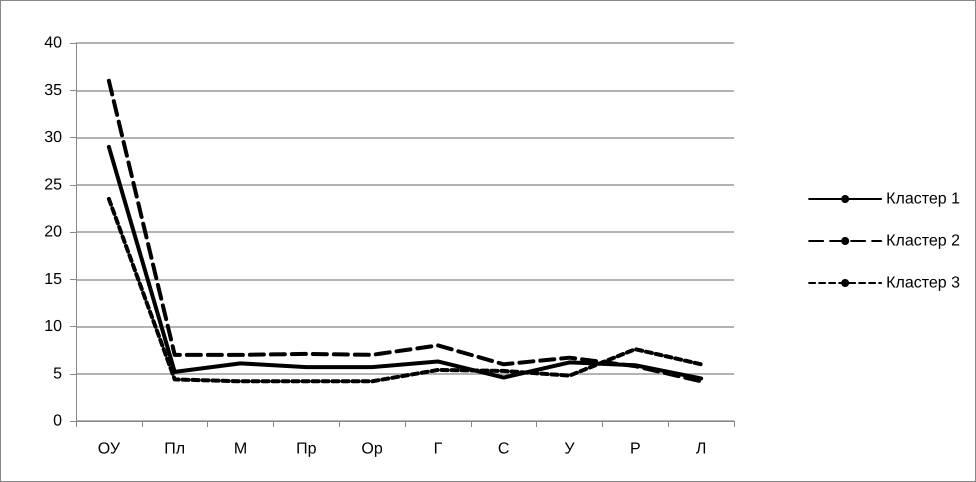 The image size is (976, 482). What do you see at coordinates (438, 449) in the screenshot?
I see `x-tick-label: Г` at bounding box center [438, 449].